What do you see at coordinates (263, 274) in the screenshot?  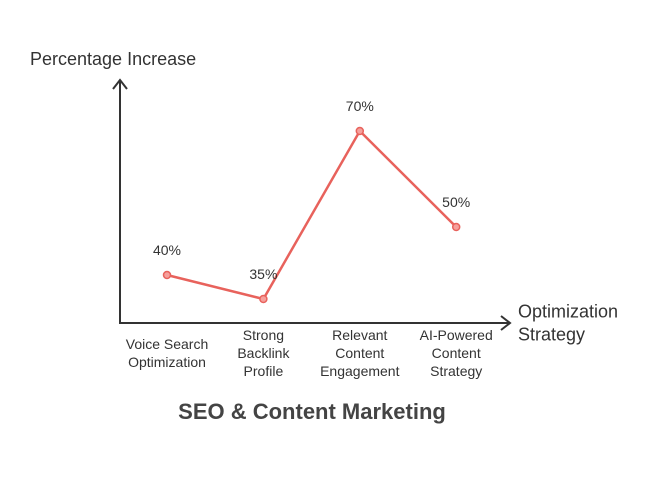 I see `value-label: 35%` at bounding box center [263, 274].